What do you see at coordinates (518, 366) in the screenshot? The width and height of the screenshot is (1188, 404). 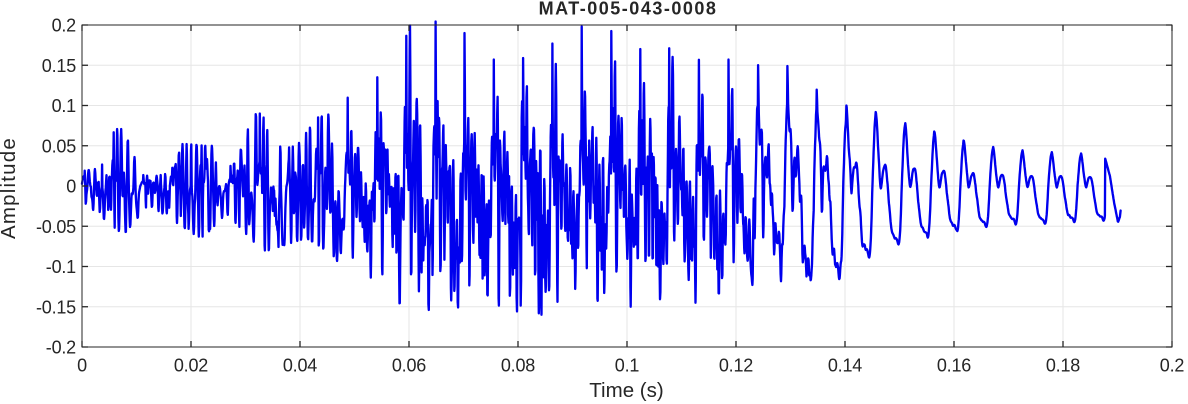 I see `svg-text: 0.08` at bounding box center [518, 366].